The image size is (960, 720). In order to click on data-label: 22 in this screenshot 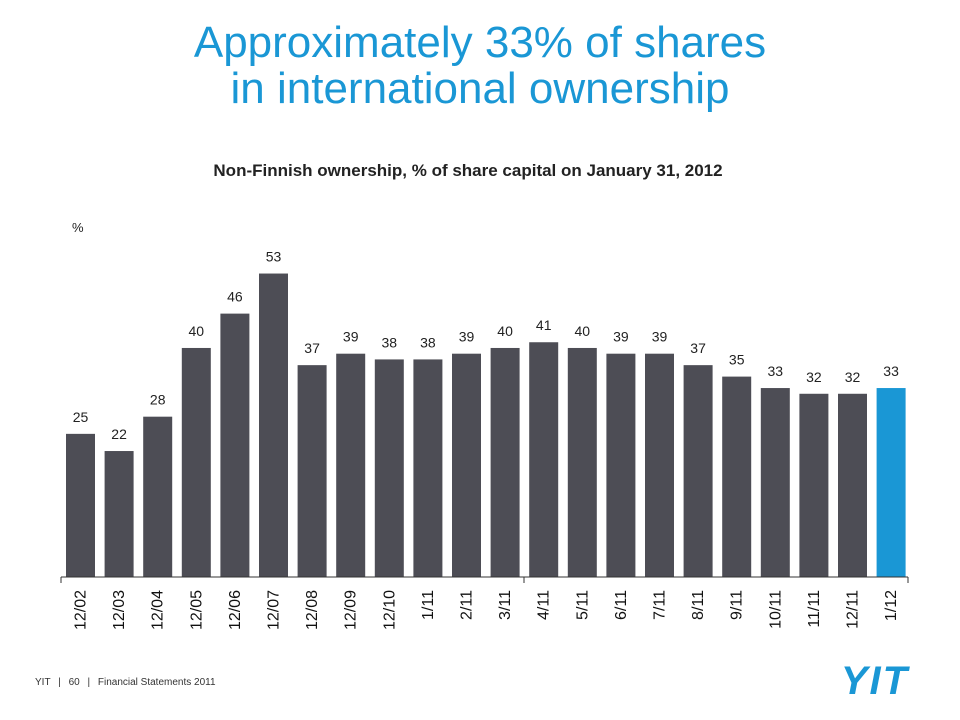, I will do `click(119, 434)`.